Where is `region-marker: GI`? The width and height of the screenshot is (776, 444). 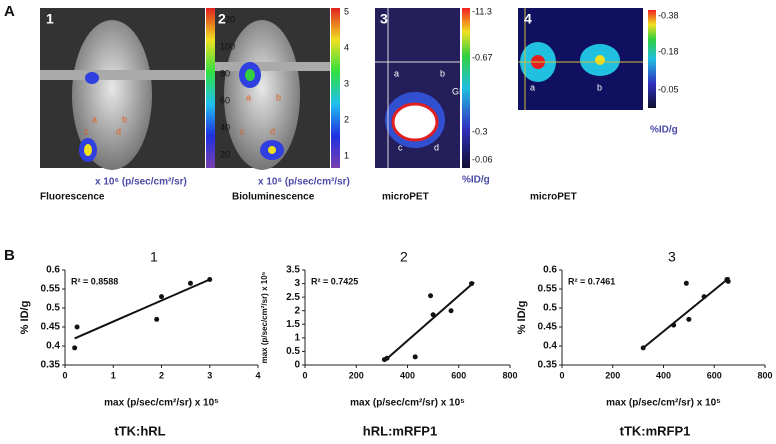 region-marker: GI is located at coordinates (457, 91).